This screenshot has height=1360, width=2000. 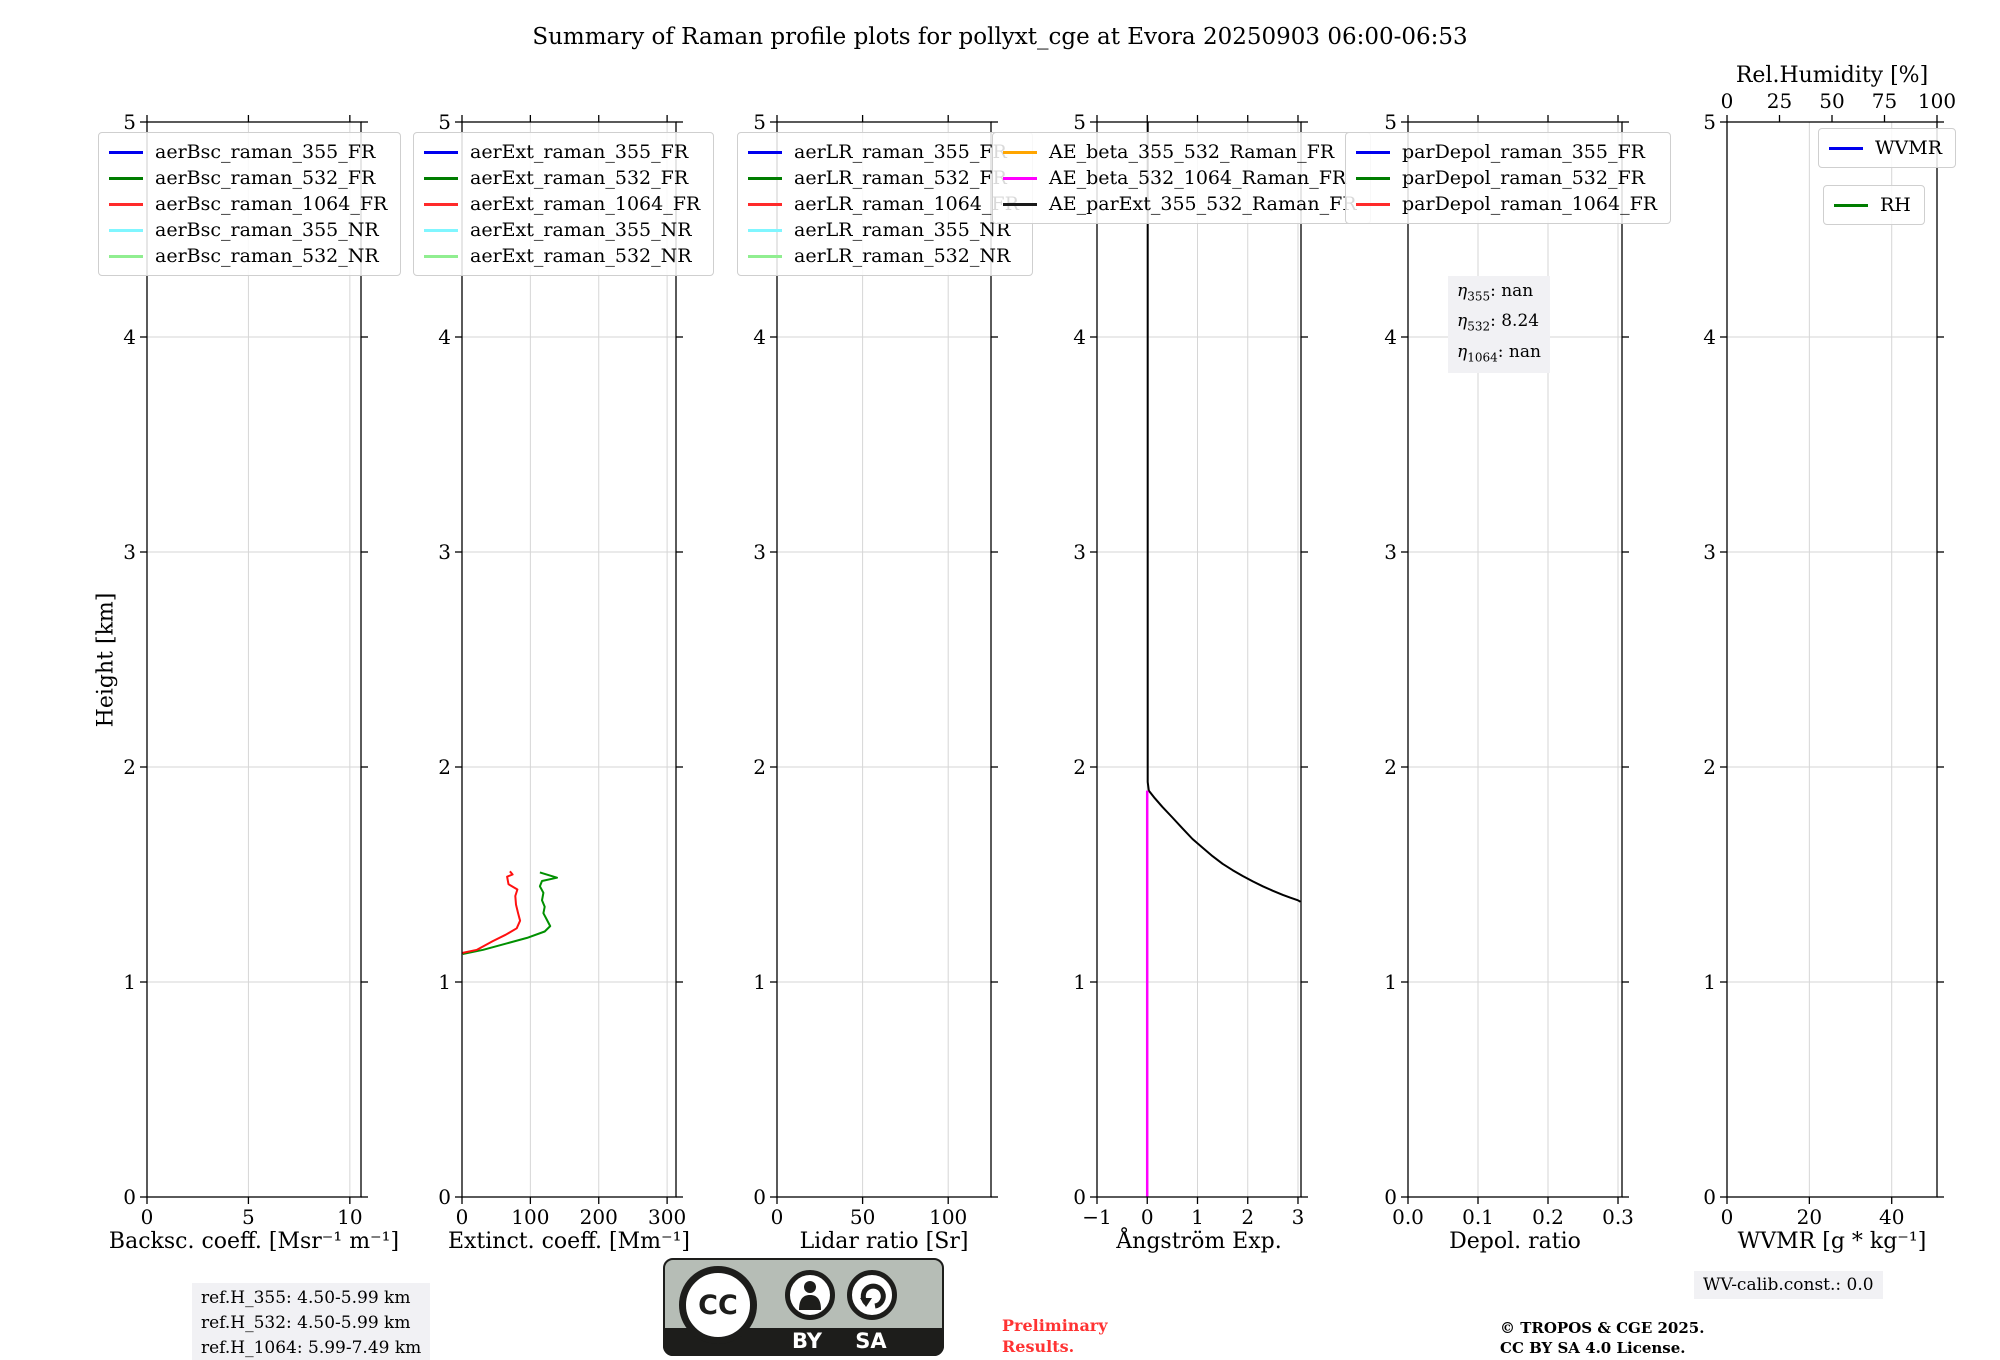 I want to click on svg-text: Backsc. coeff. [Msr⁻¹ m⁻¹], so click(x=254, y=1241).